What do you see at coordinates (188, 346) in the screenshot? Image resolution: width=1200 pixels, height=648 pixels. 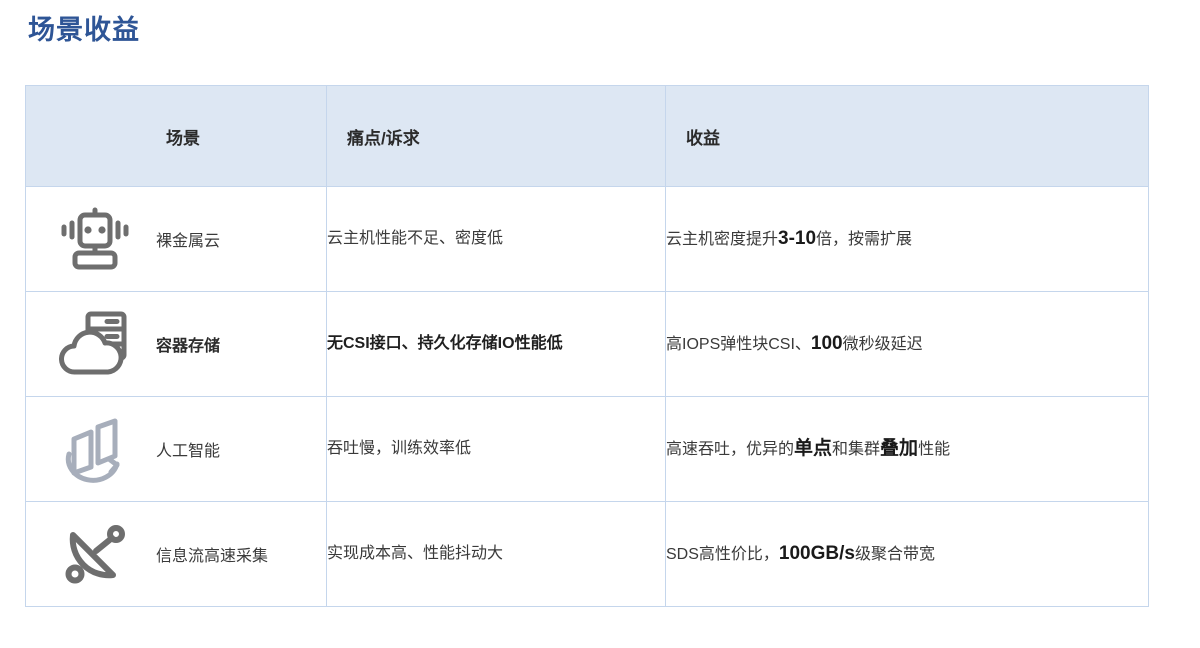 I see `scene-label: 容器存储` at bounding box center [188, 346].